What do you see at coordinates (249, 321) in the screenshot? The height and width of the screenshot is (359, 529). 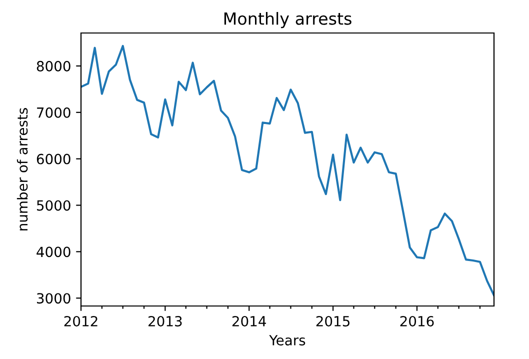 I see `x-tick-label: 2014` at bounding box center [249, 321].